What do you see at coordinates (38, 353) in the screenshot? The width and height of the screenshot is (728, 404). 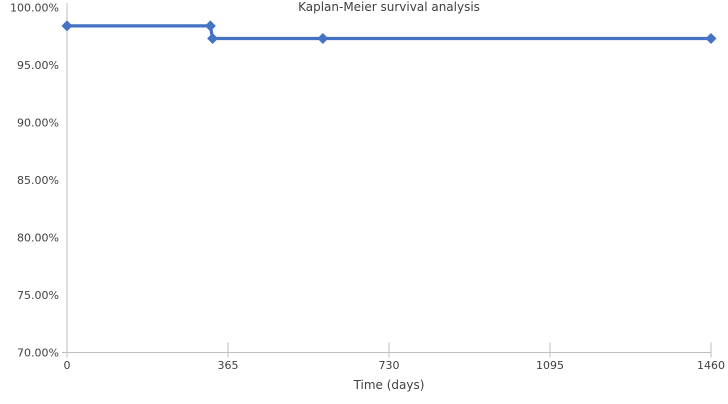 I see `y-tick-label: 70.00%` at bounding box center [38, 353].